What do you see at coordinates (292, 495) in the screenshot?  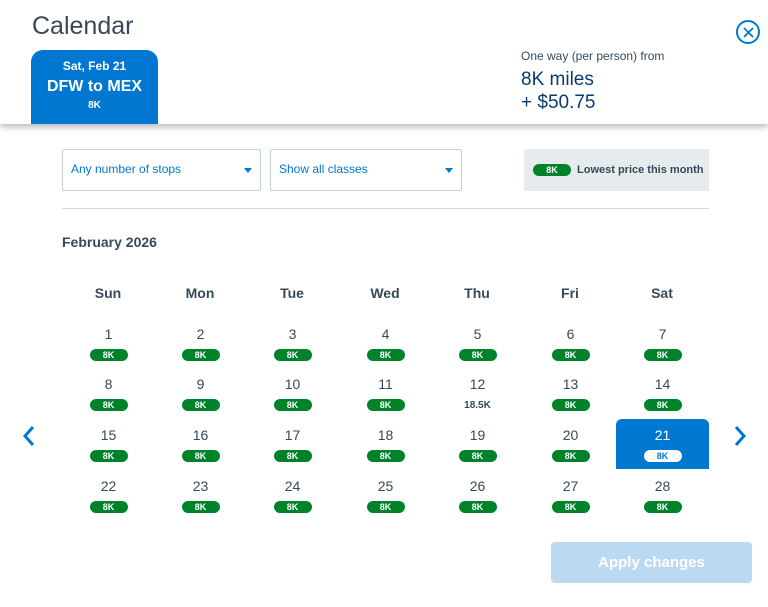 I see `calendar-day: 24 8K` at bounding box center [292, 495].